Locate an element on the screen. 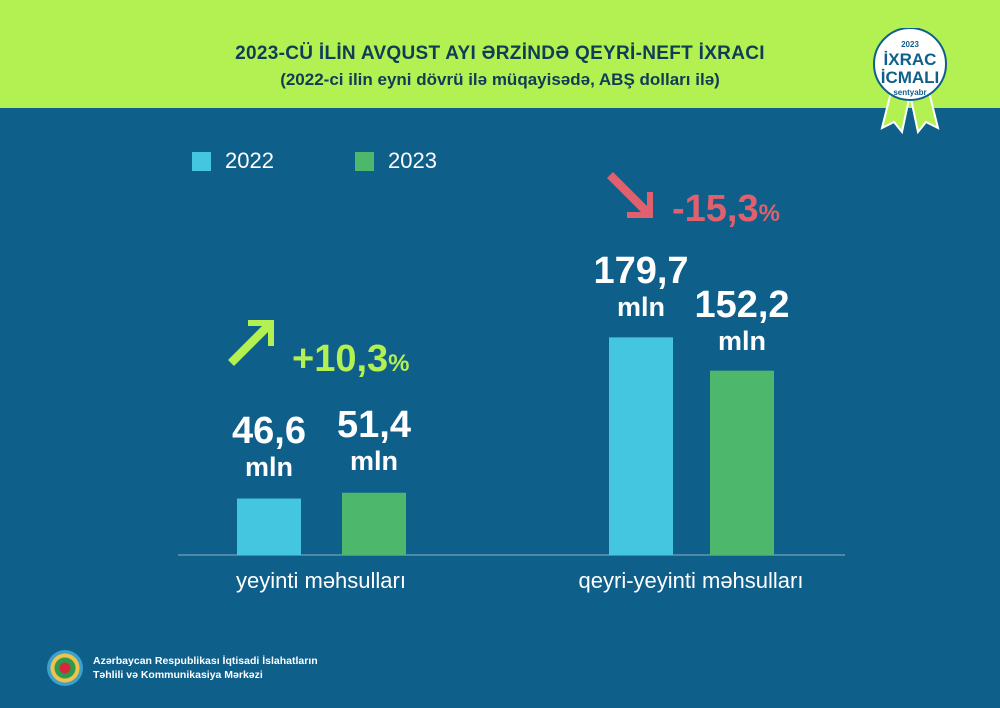 This screenshot has height=708, width=1000. legend-item-2022: 2022 is located at coordinates (233, 161).